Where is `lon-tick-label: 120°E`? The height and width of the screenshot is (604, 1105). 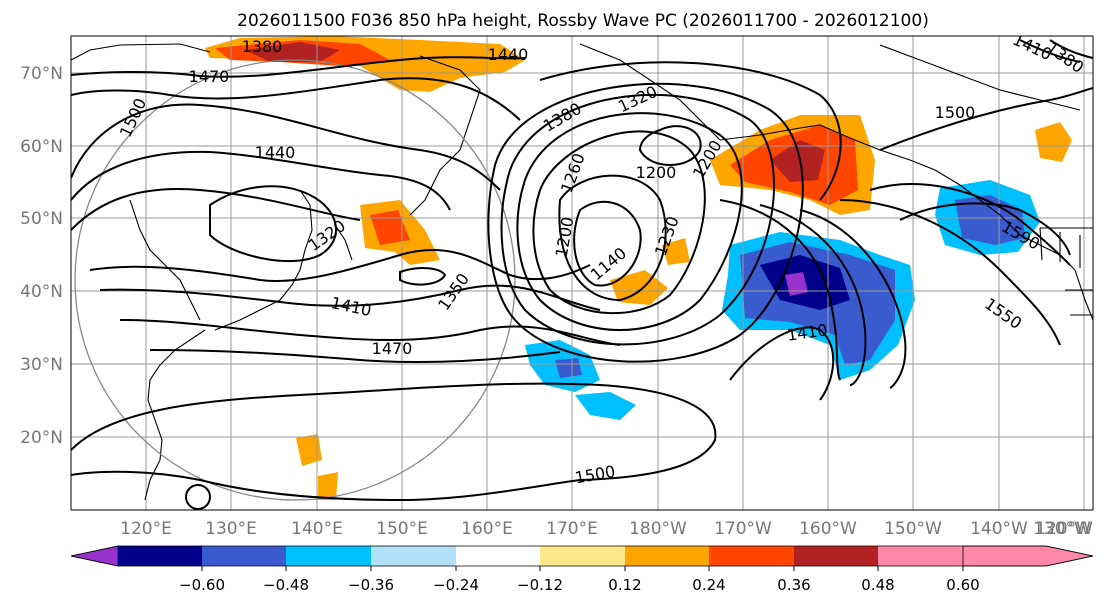
lon-tick-label: 120°E is located at coordinates (146, 529).